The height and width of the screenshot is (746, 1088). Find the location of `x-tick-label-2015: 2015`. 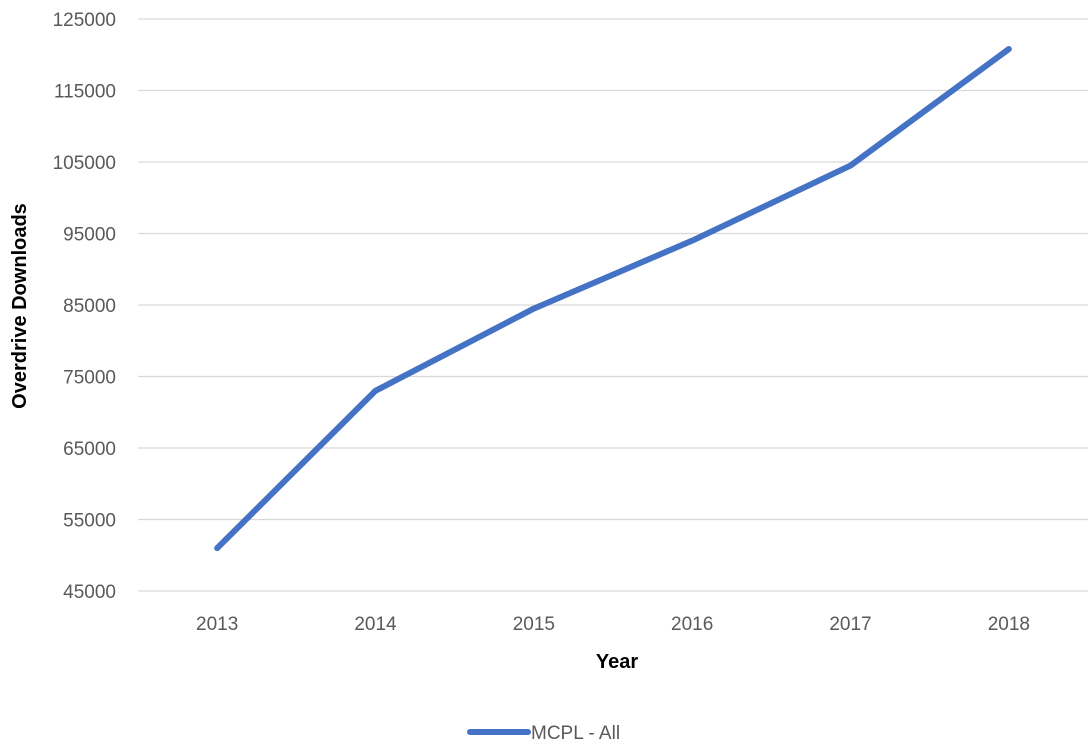

x-tick-label-2015: 2015 is located at coordinates (534, 624).